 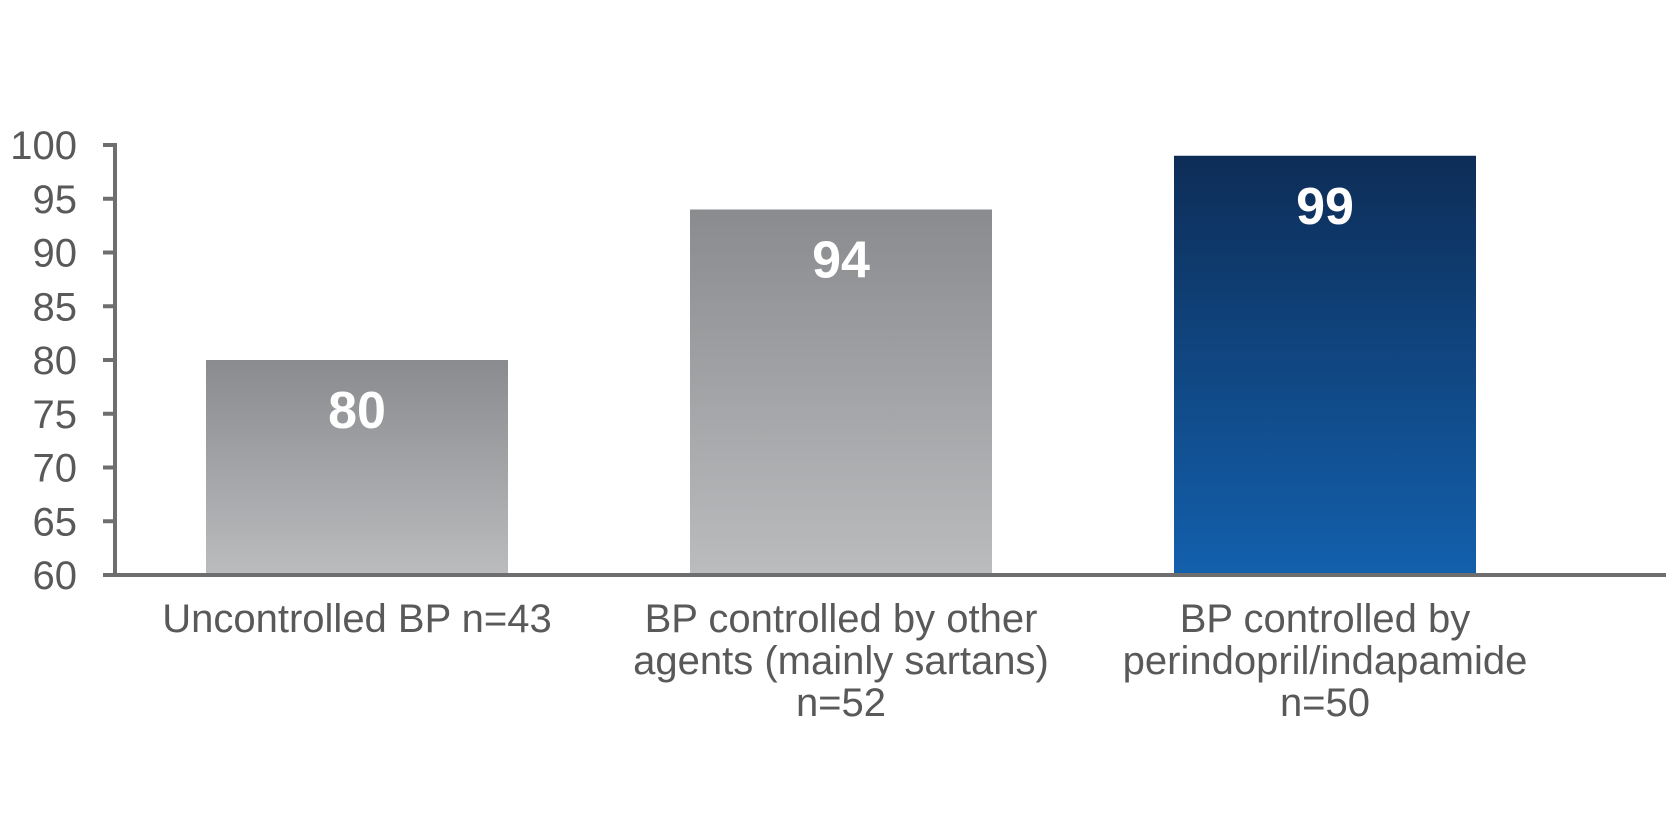 I want to click on x-category-label-1: Uncontrolled BP n=43, so click(x=357, y=619).